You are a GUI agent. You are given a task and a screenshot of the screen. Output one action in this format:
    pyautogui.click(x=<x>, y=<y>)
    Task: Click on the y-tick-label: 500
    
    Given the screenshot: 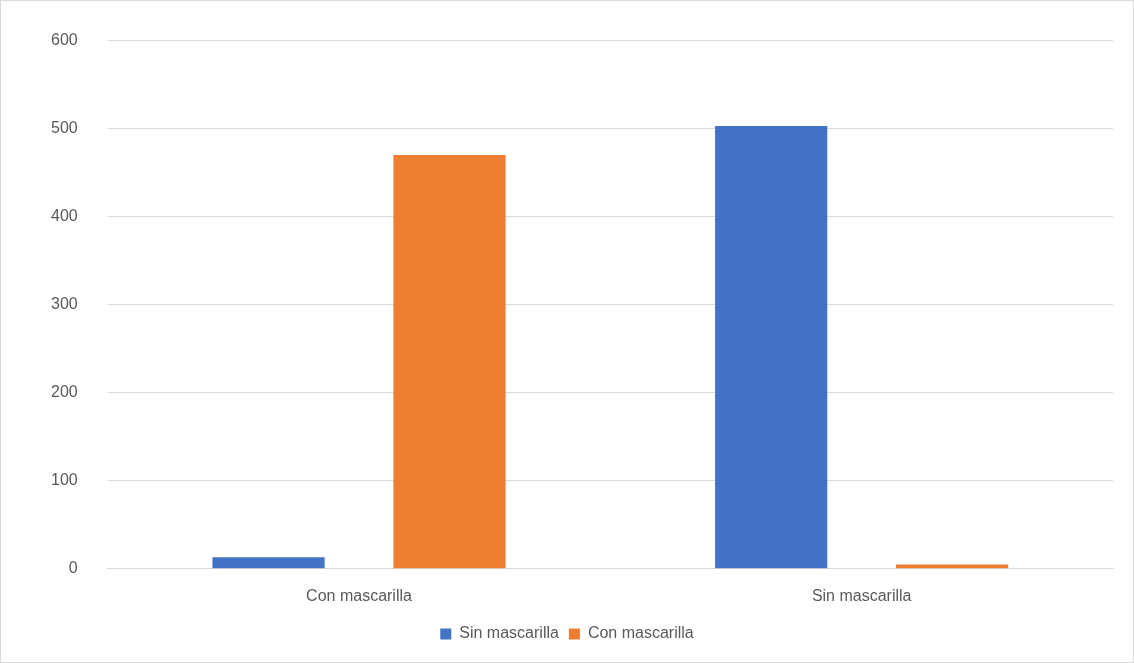 What is the action you would take?
    pyautogui.click(x=64, y=128)
    